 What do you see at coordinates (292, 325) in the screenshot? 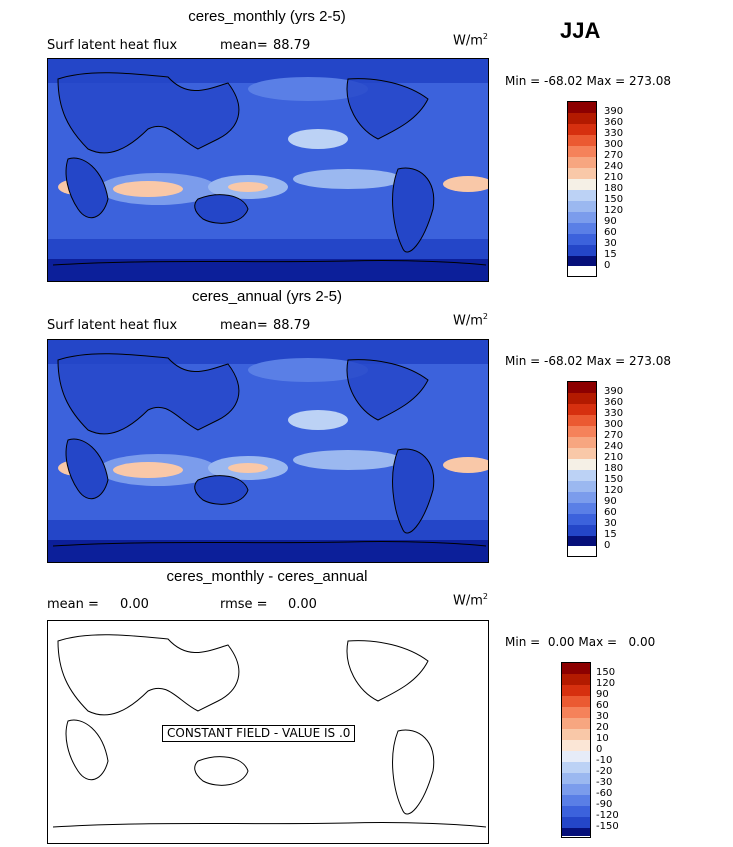
I see `panel2-mean-value: 88.79` at bounding box center [292, 325].